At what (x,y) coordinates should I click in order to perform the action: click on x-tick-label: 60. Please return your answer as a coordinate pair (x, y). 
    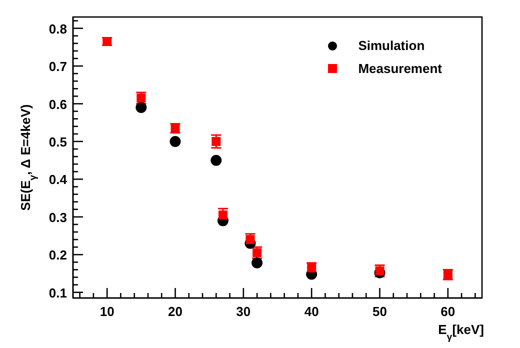
    Looking at the image, I should click on (448, 311).